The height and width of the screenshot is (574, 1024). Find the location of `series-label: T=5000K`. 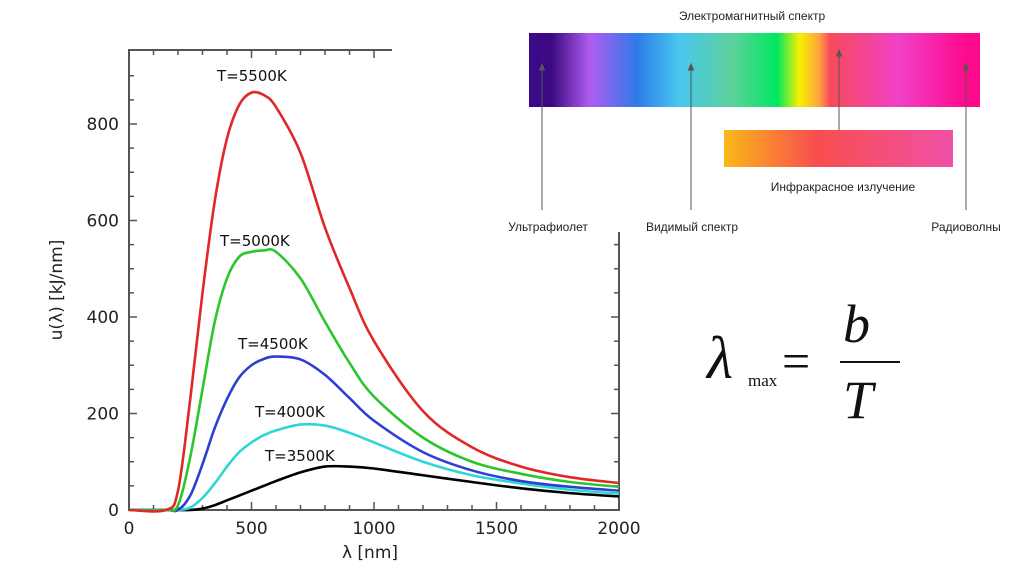

series-label: T=5000K is located at coordinates (255, 241).